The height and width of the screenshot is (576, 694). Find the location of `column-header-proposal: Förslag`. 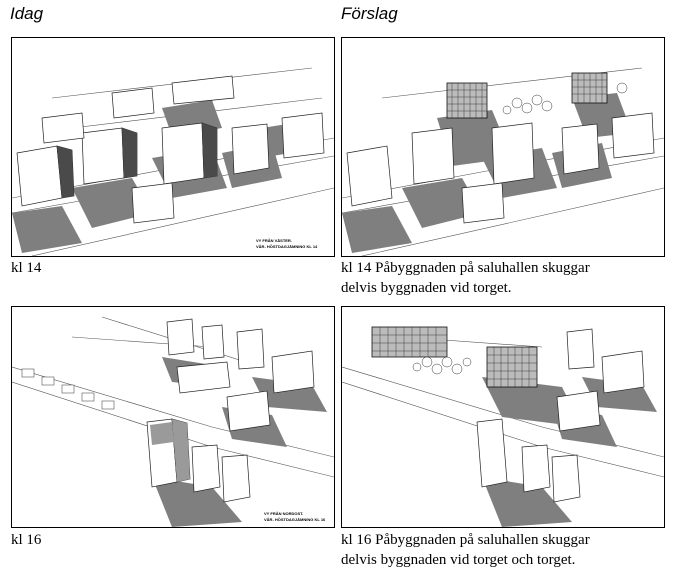

column-header-proposal: Förslag is located at coordinates (369, 13).